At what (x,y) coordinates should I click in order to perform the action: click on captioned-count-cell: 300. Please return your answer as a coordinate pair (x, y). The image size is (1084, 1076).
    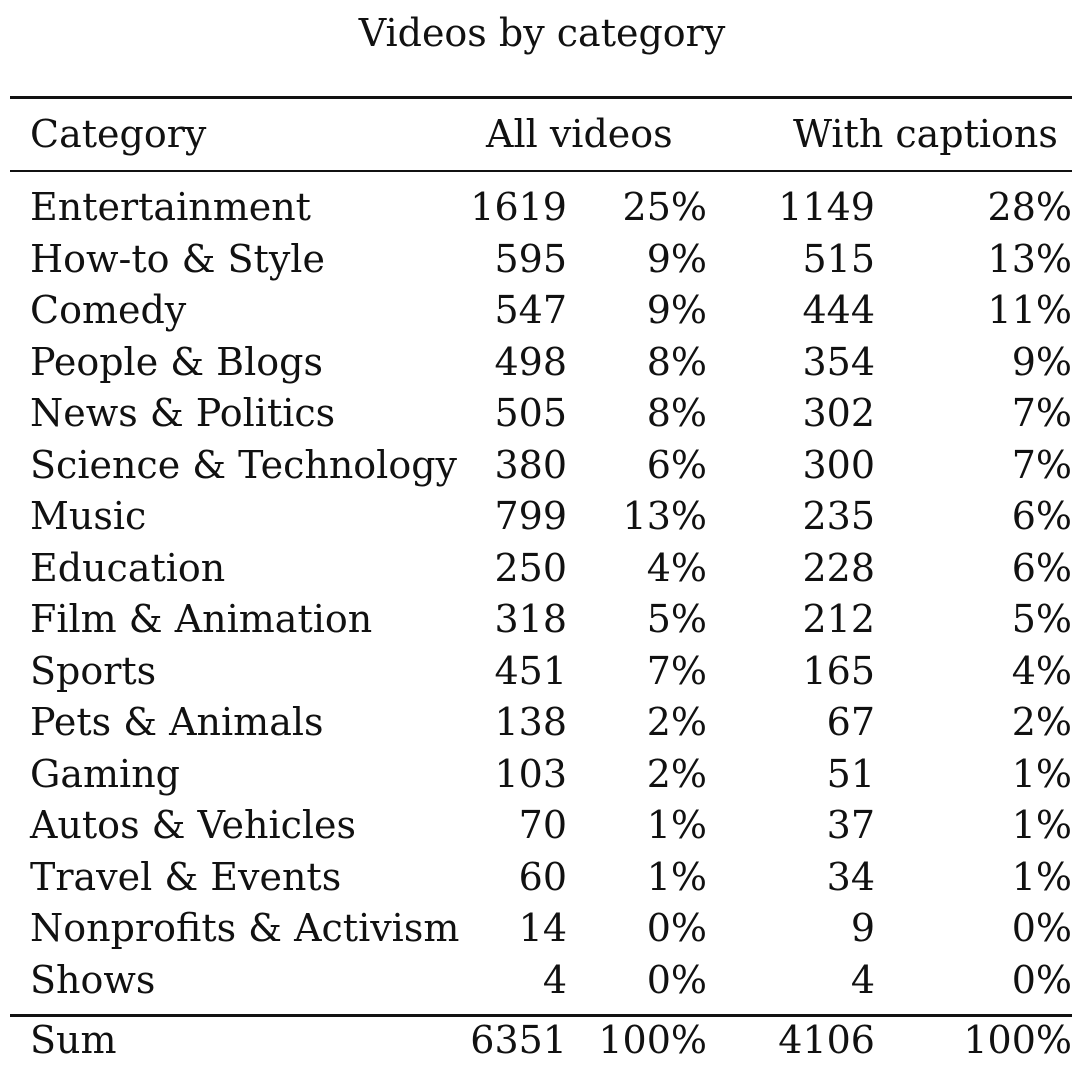
    Looking at the image, I should click on (838, 465).